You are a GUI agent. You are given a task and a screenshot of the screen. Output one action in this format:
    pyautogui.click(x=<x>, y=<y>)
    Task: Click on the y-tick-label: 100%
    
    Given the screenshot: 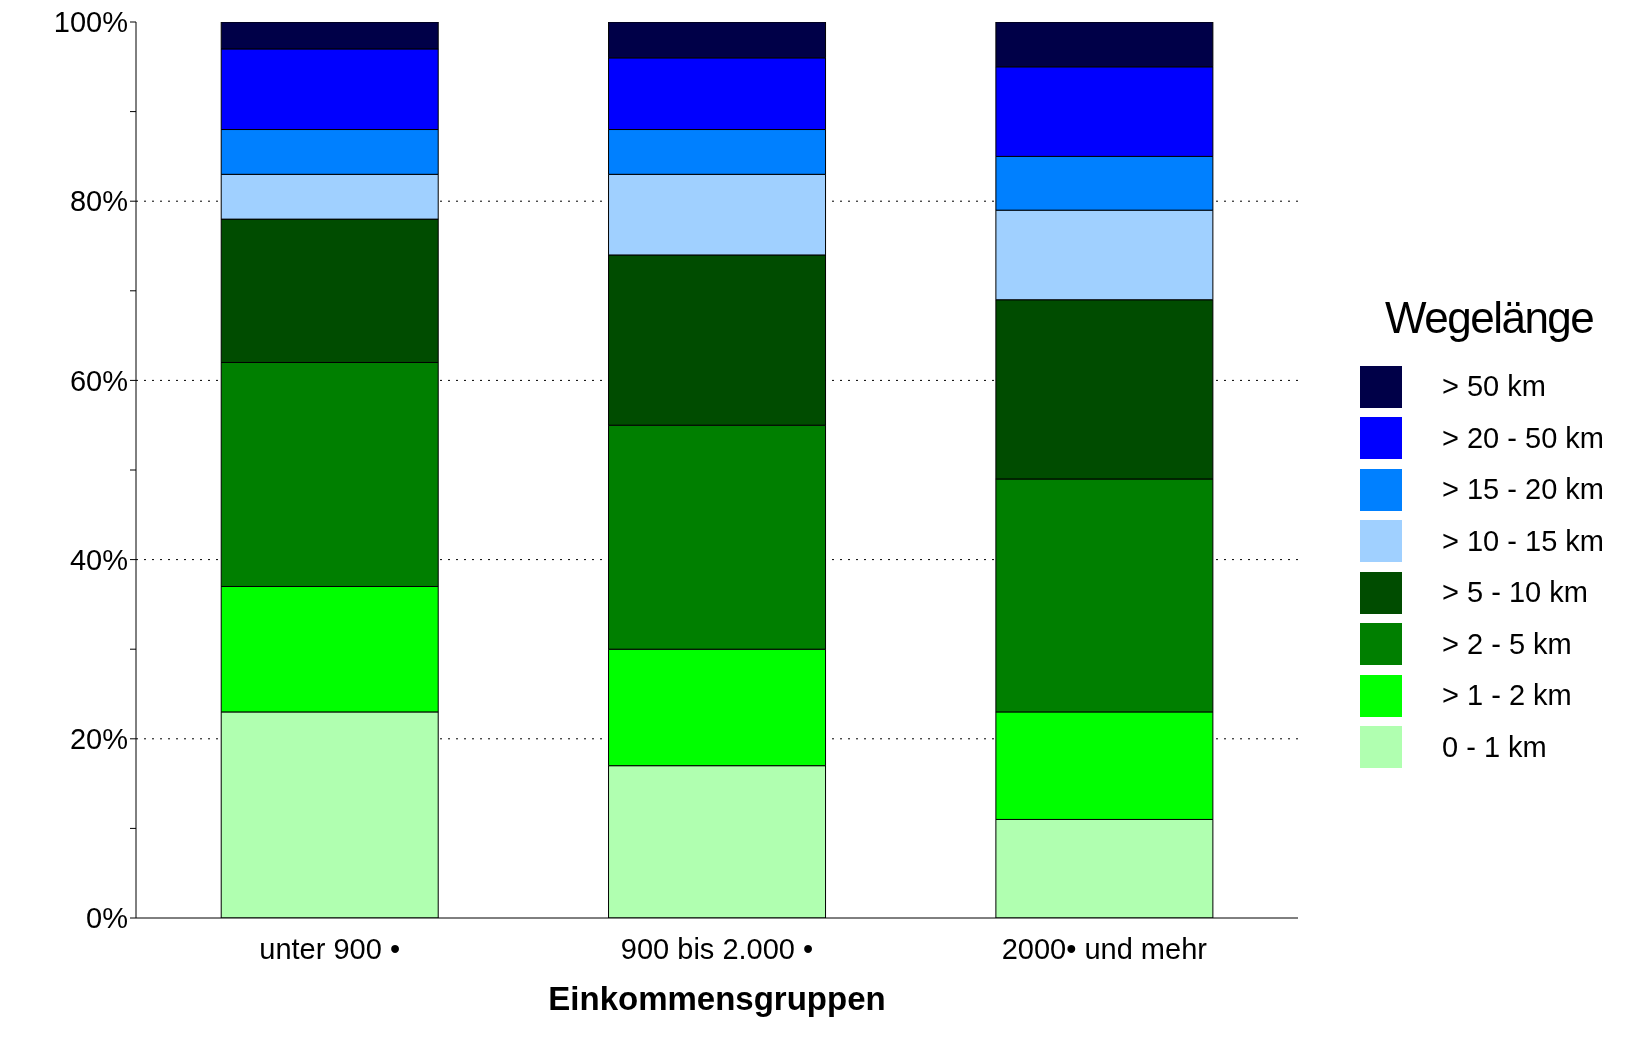 What is the action you would take?
    pyautogui.click(x=90, y=22)
    